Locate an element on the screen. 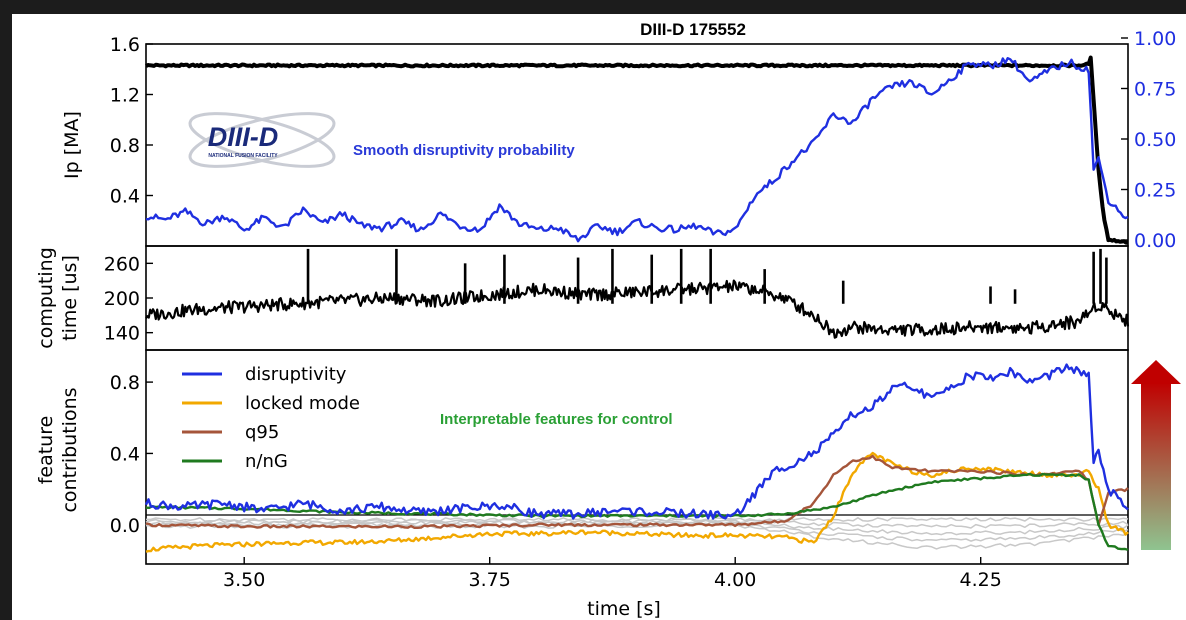 Image resolution: width=1186 pixels, height=620 pixels. xtick-label: 3.75 is located at coordinates (490, 580).